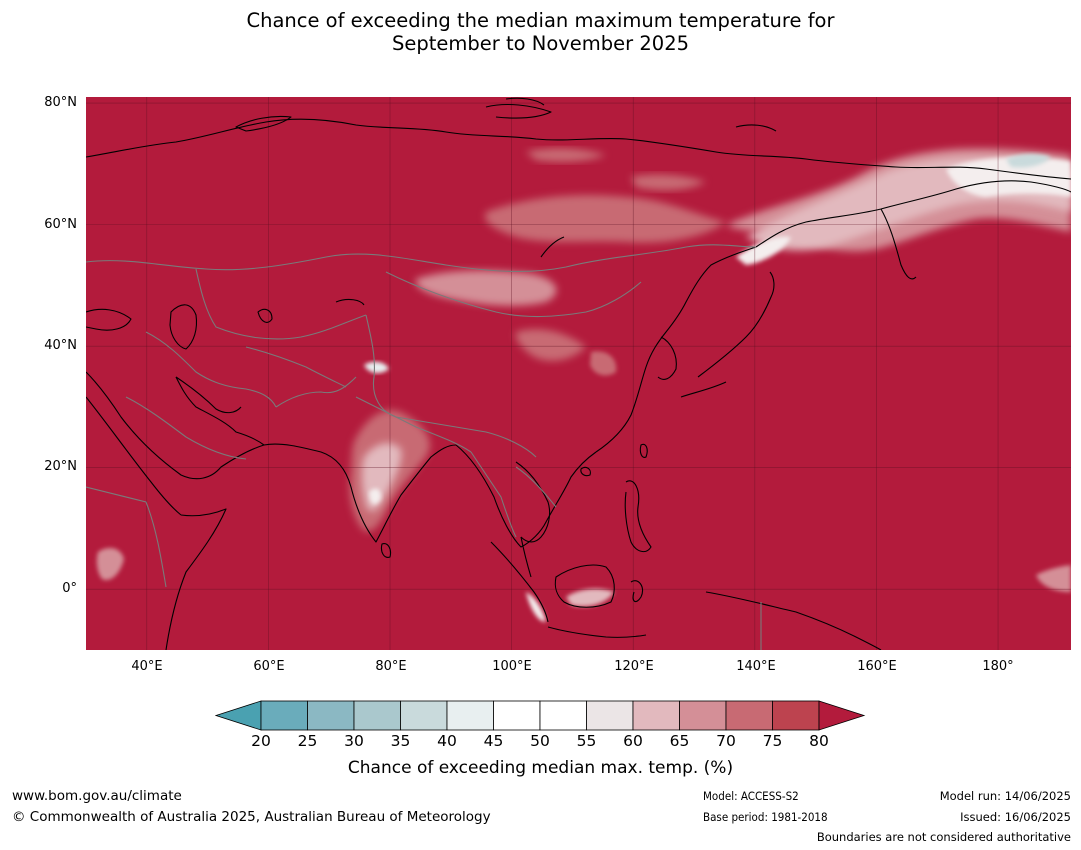 Image resolution: width=1081 pixels, height=850 pixels. I want to click on patch-east-africa, so click(110, 564).